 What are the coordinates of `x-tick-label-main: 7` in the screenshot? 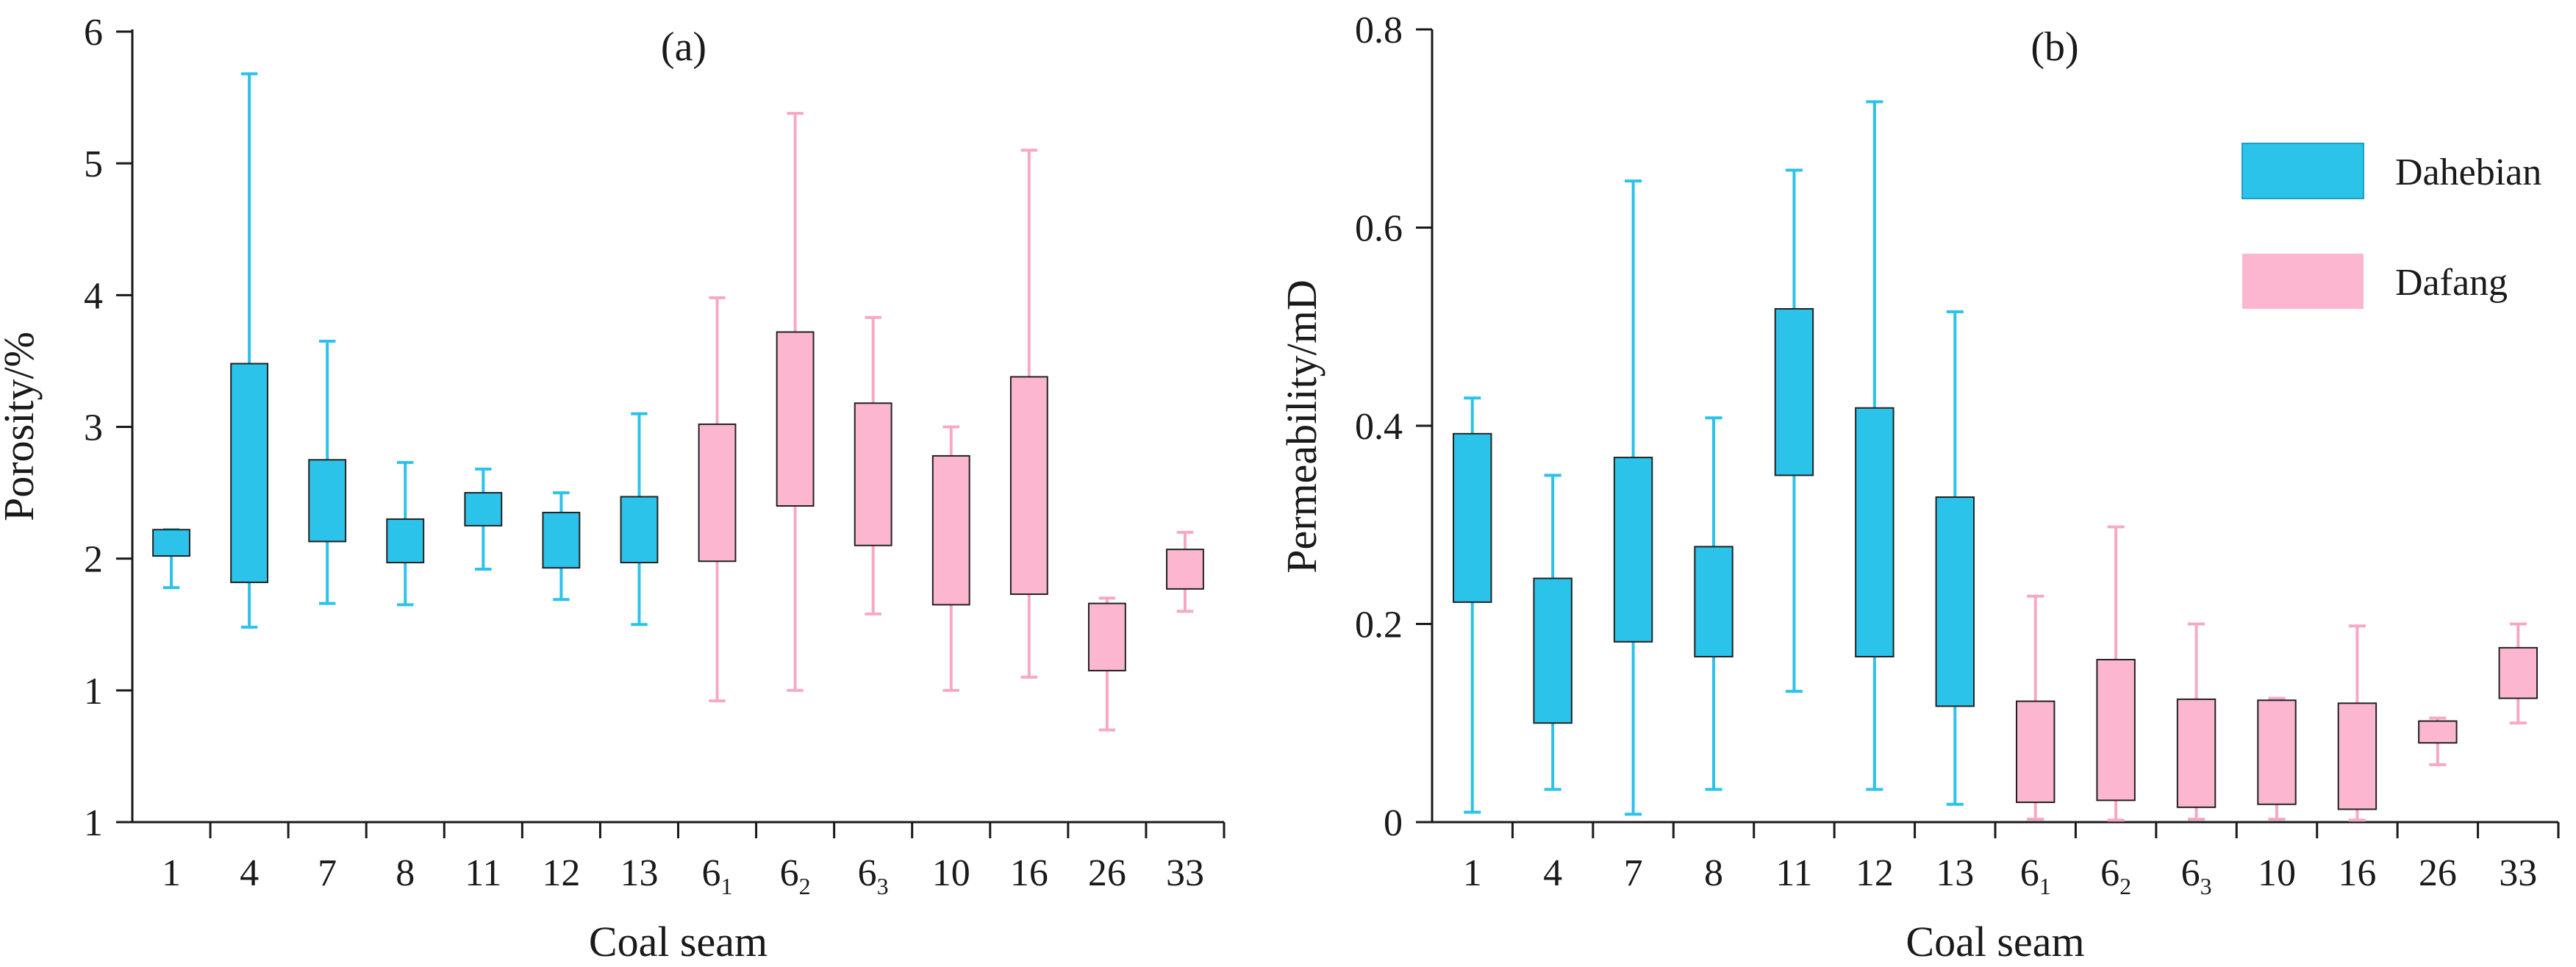 It's located at (327, 873).